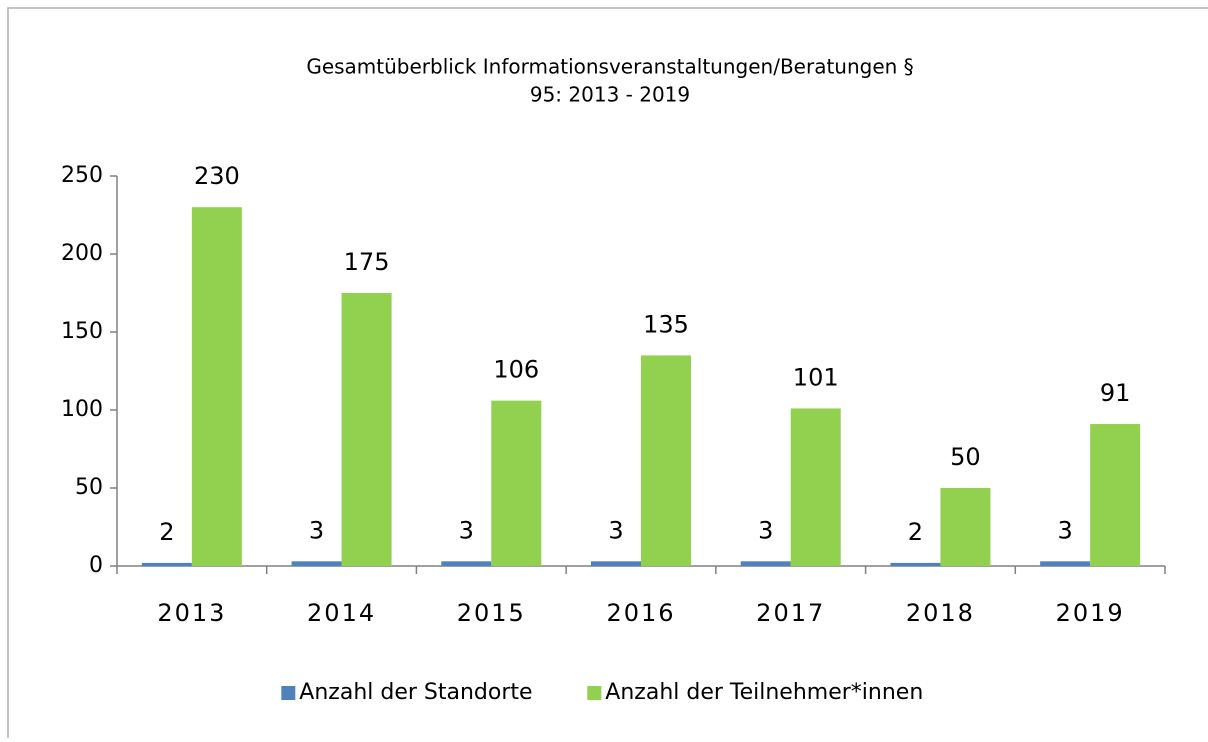 The width and height of the screenshot is (1208, 742). I want to click on y-tick-label: 50, so click(89, 487).